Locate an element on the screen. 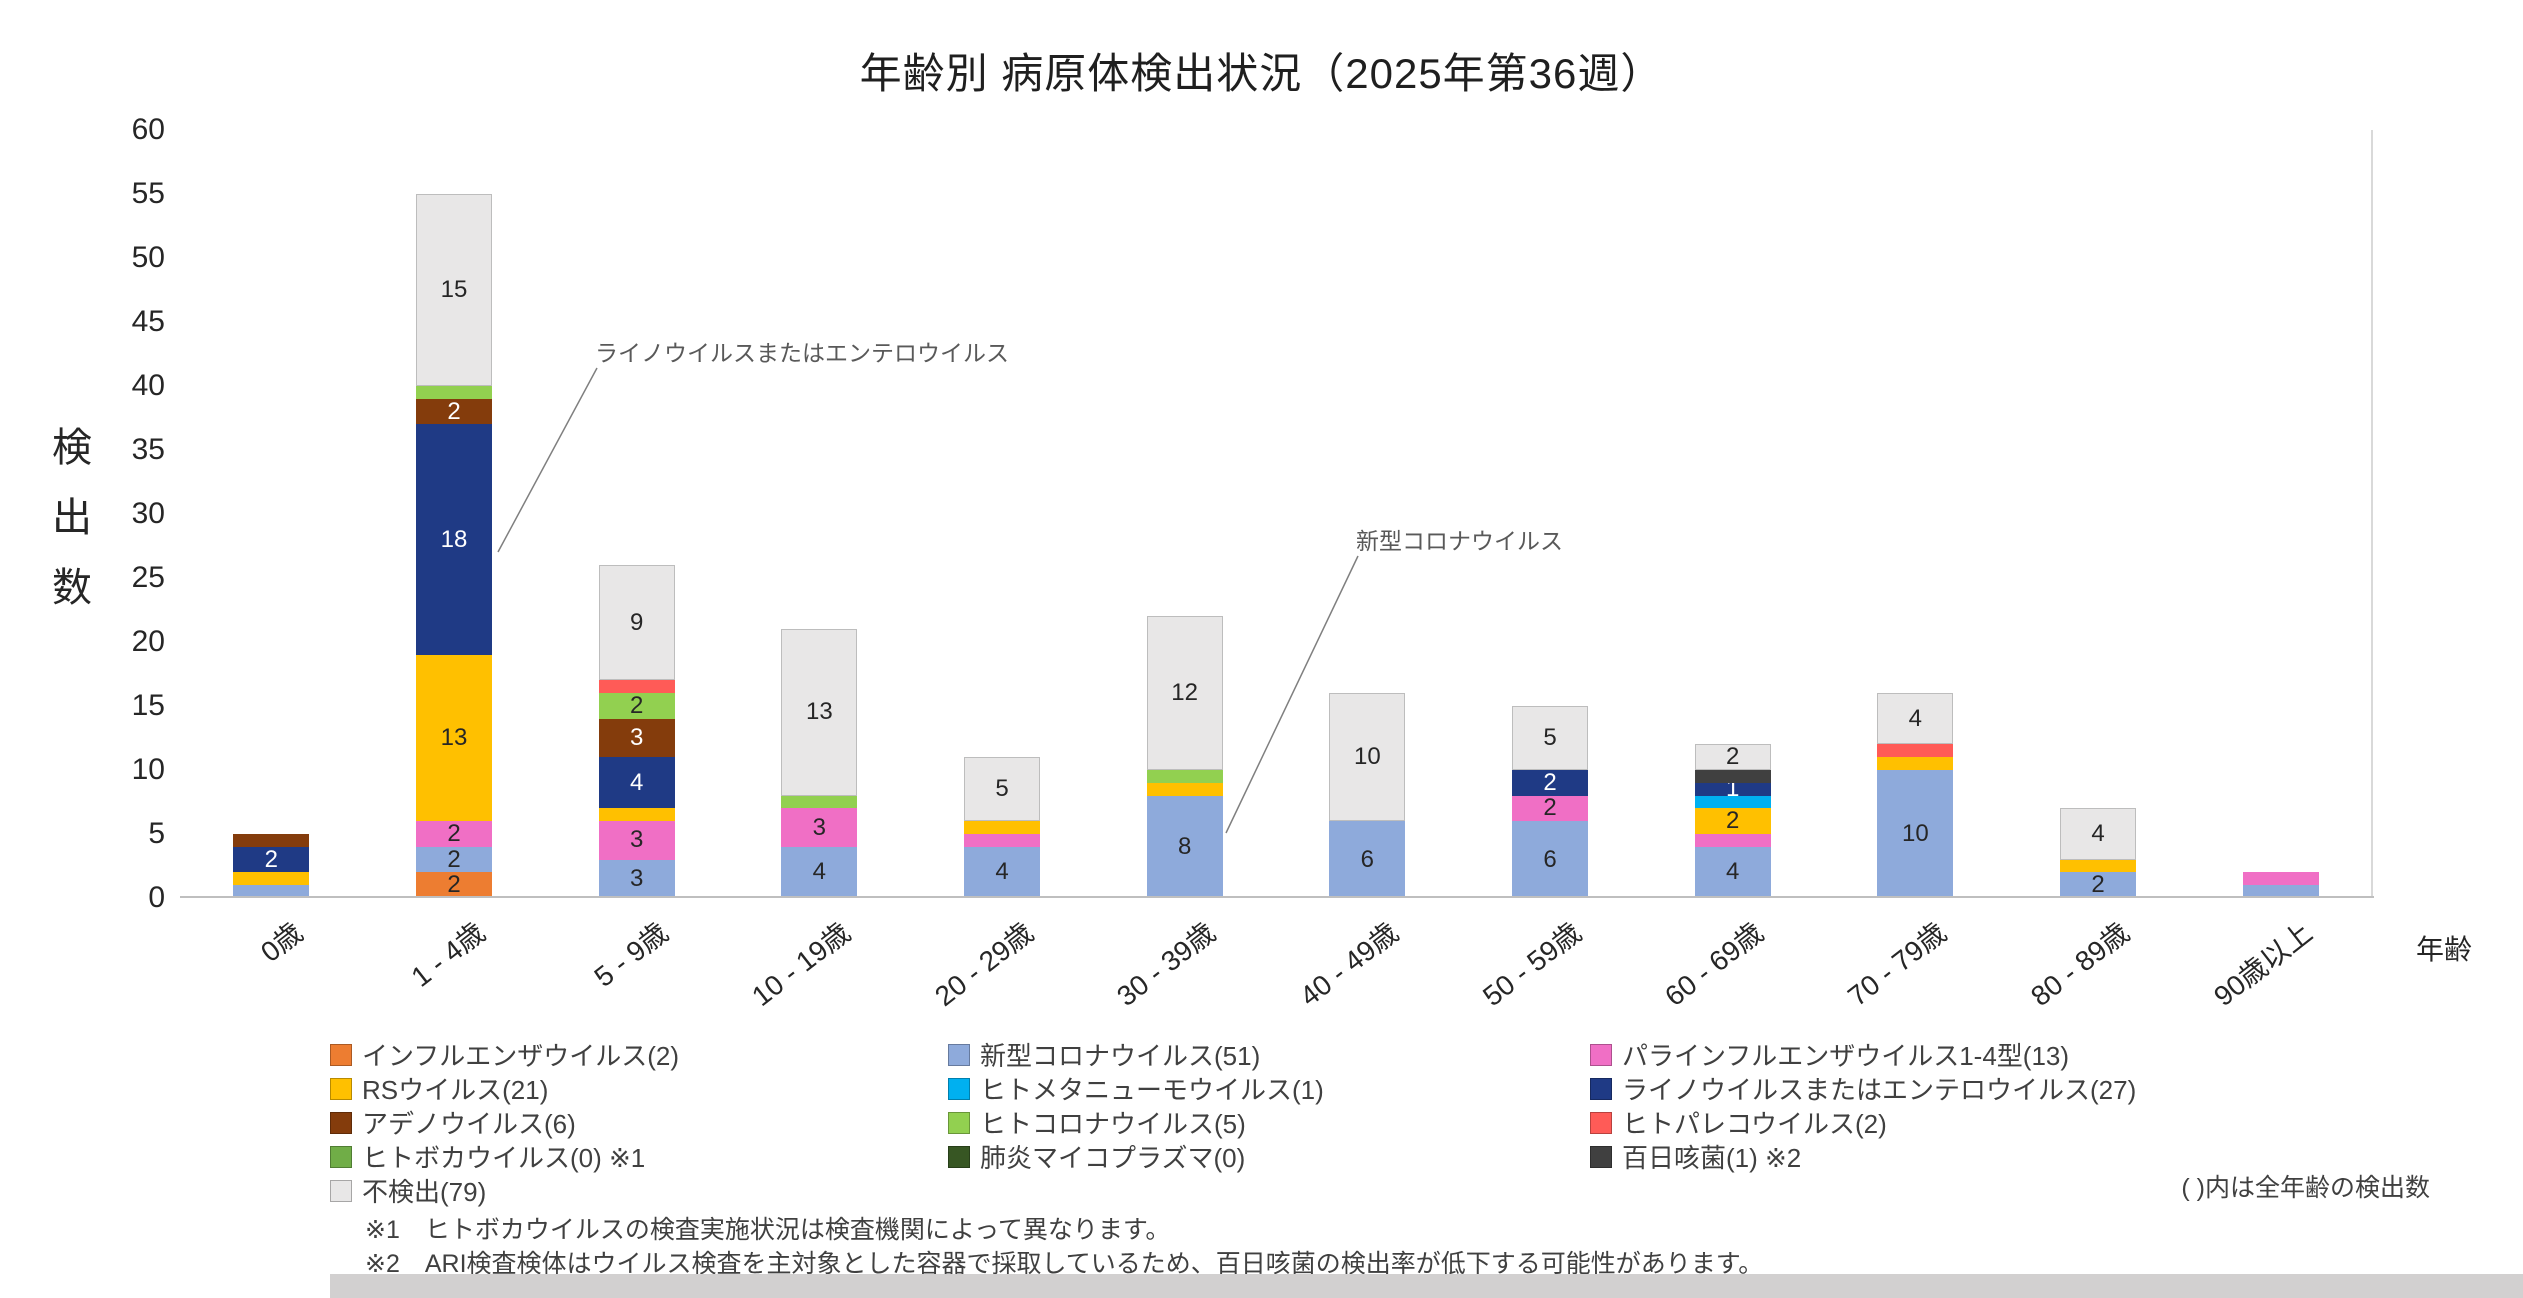 The image size is (2523, 1298). bar-segment: 15 is located at coordinates (454, 290).